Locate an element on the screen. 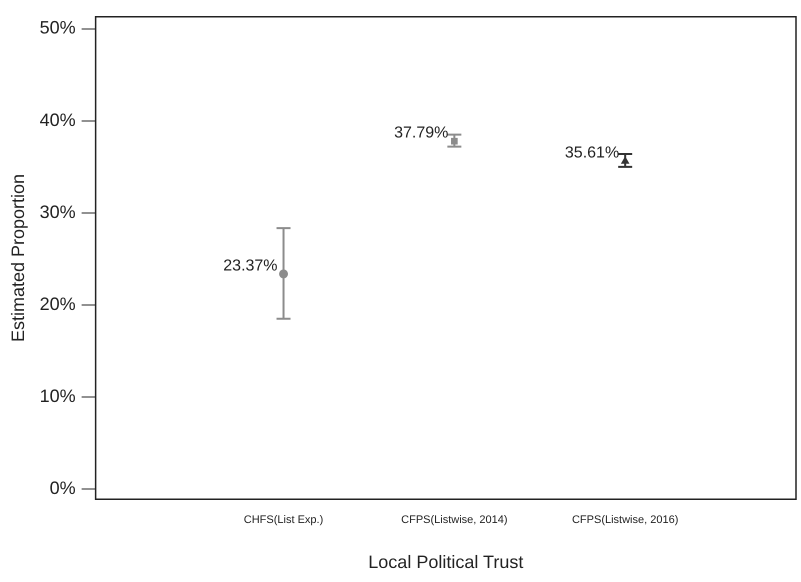 This screenshot has width=801, height=582. data-label: 35.61% is located at coordinates (592, 153).